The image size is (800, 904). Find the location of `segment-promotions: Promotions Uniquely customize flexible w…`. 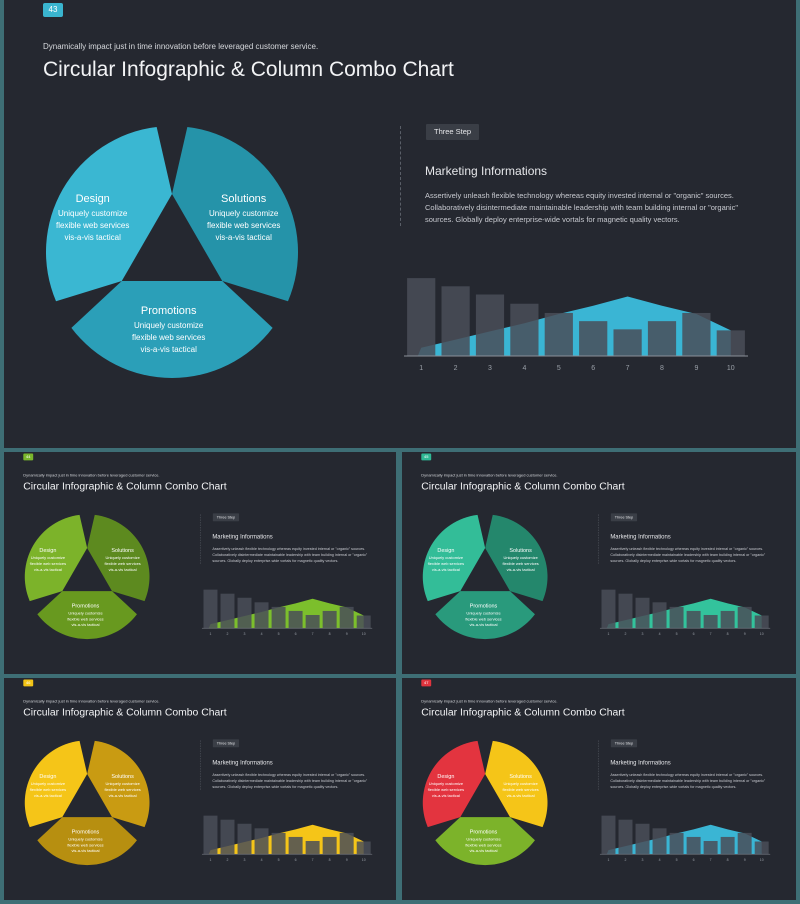

segment-promotions: Promotions Uniquely customize flexible w… is located at coordinates (168, 330).